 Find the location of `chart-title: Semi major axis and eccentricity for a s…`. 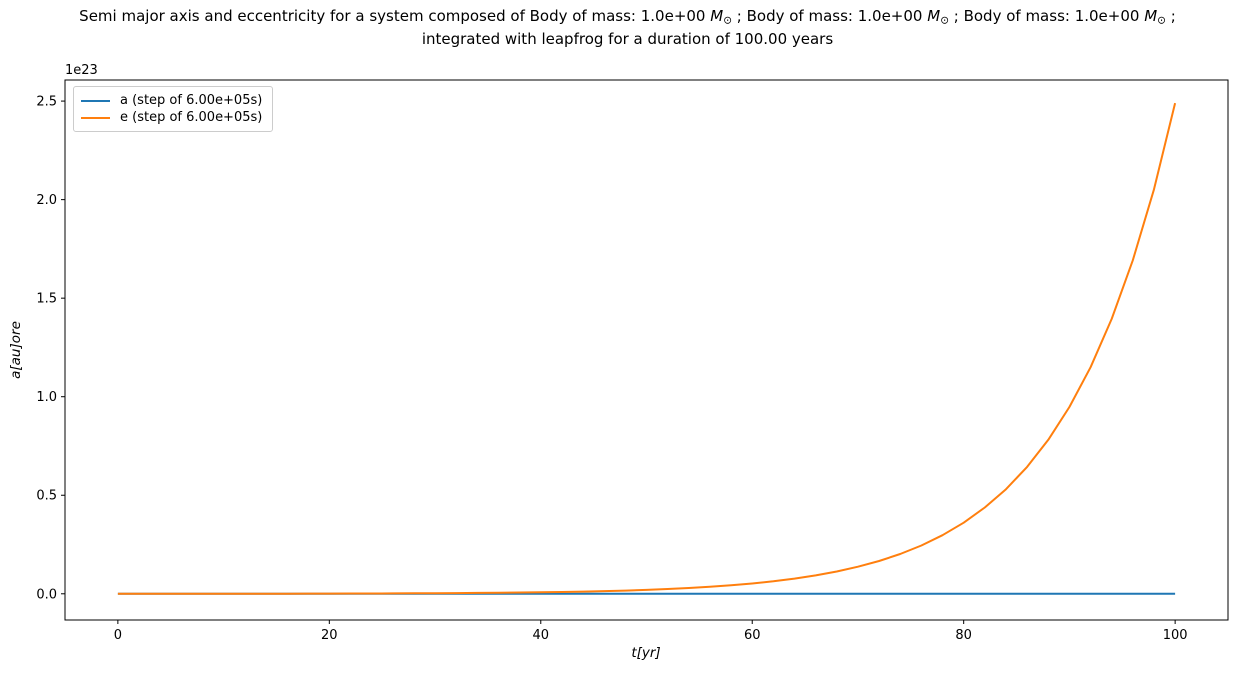

chart-title: Semi major axis and eccentricity for a s… is located at coordinates (627, 28).